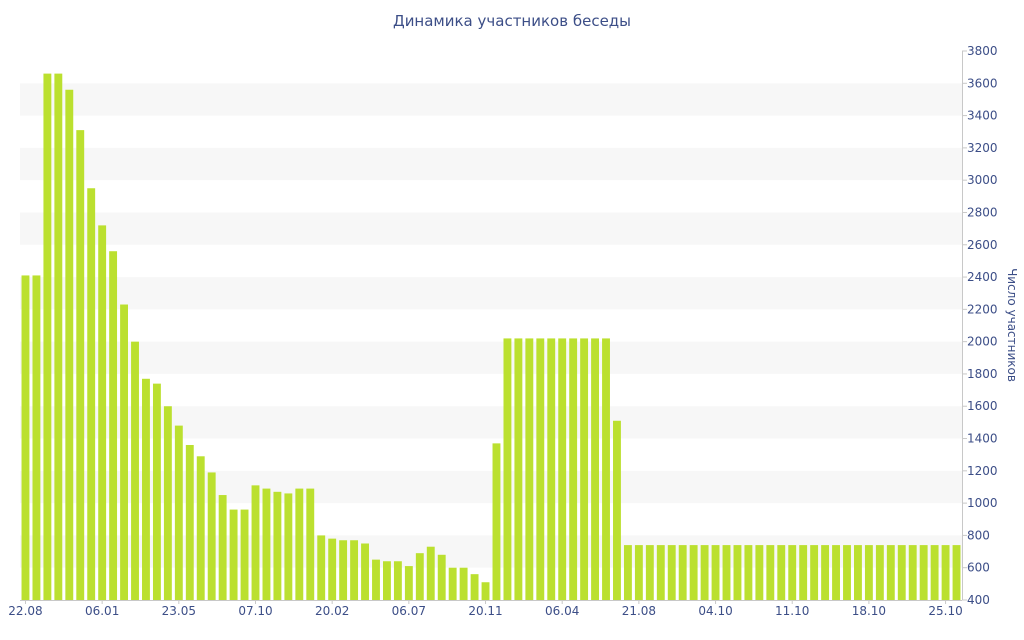  I want to click on y-axis-title: Число участников, so click(1012, 325).